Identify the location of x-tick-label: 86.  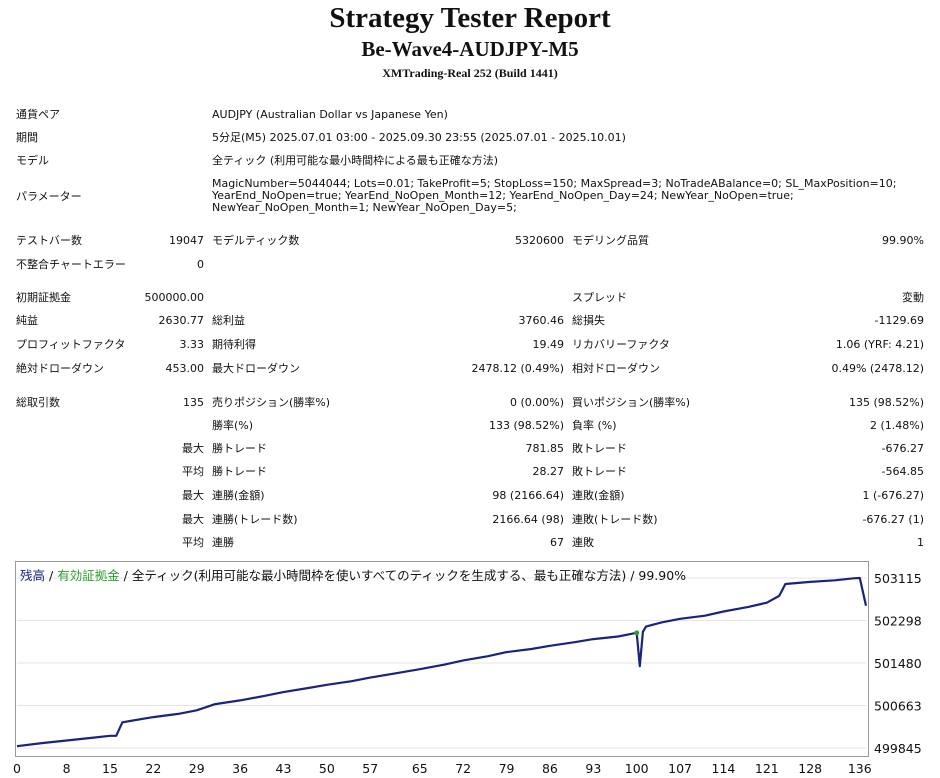
(550, 768).